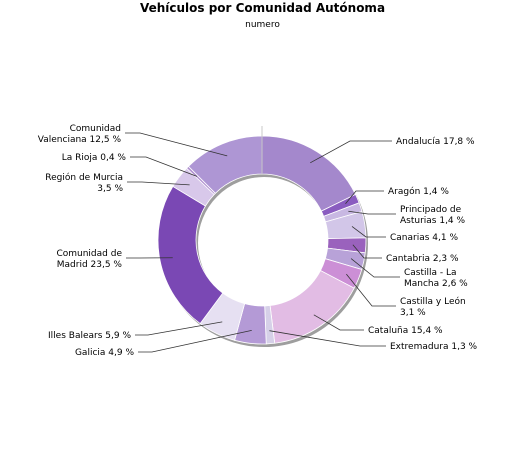 The width and height of the screenshot is (525, 450). Describe the element at coordinates (433, 307) in the screenshot. I see `slice-label: Castilla y León 3,1 %` at that location.